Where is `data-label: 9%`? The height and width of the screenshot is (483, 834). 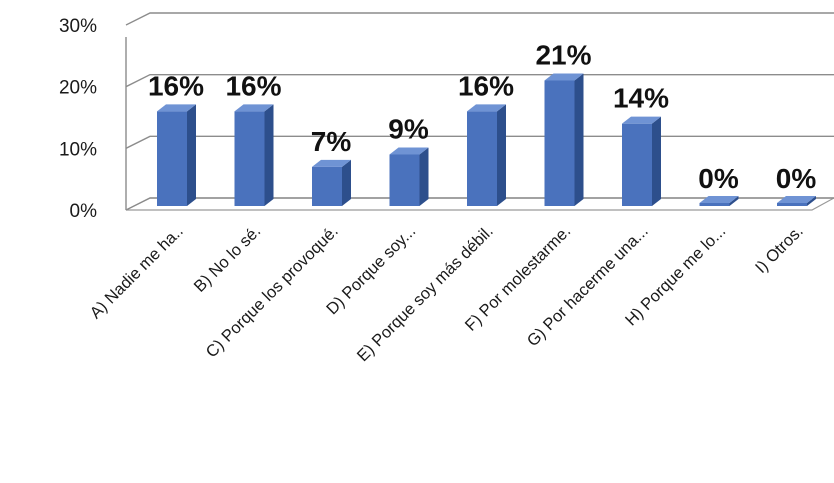
data-label: 9% is located at coordinates (408, 129).